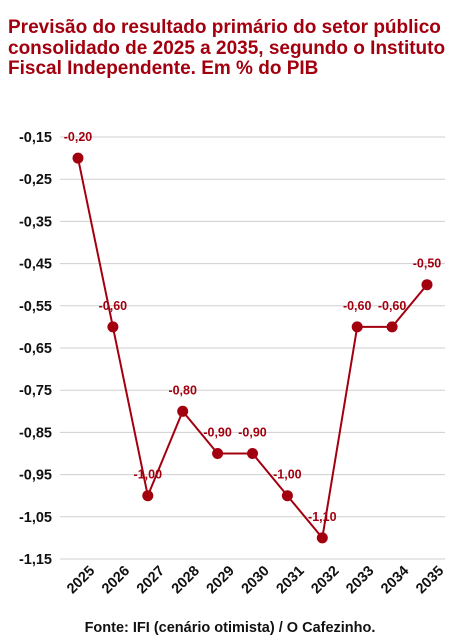 The width and height of the screenshot is (460, 641). Describe the element at coordinates (291, 580) in the screenshot. I see `x-tick-label: 2031` at that location.